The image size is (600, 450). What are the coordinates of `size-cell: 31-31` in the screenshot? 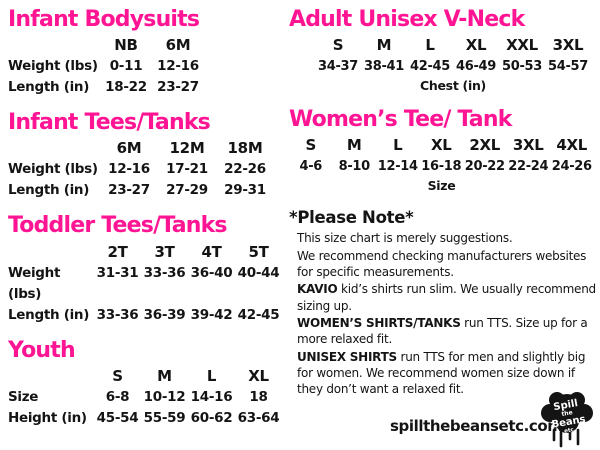 It's located at (117, 272).